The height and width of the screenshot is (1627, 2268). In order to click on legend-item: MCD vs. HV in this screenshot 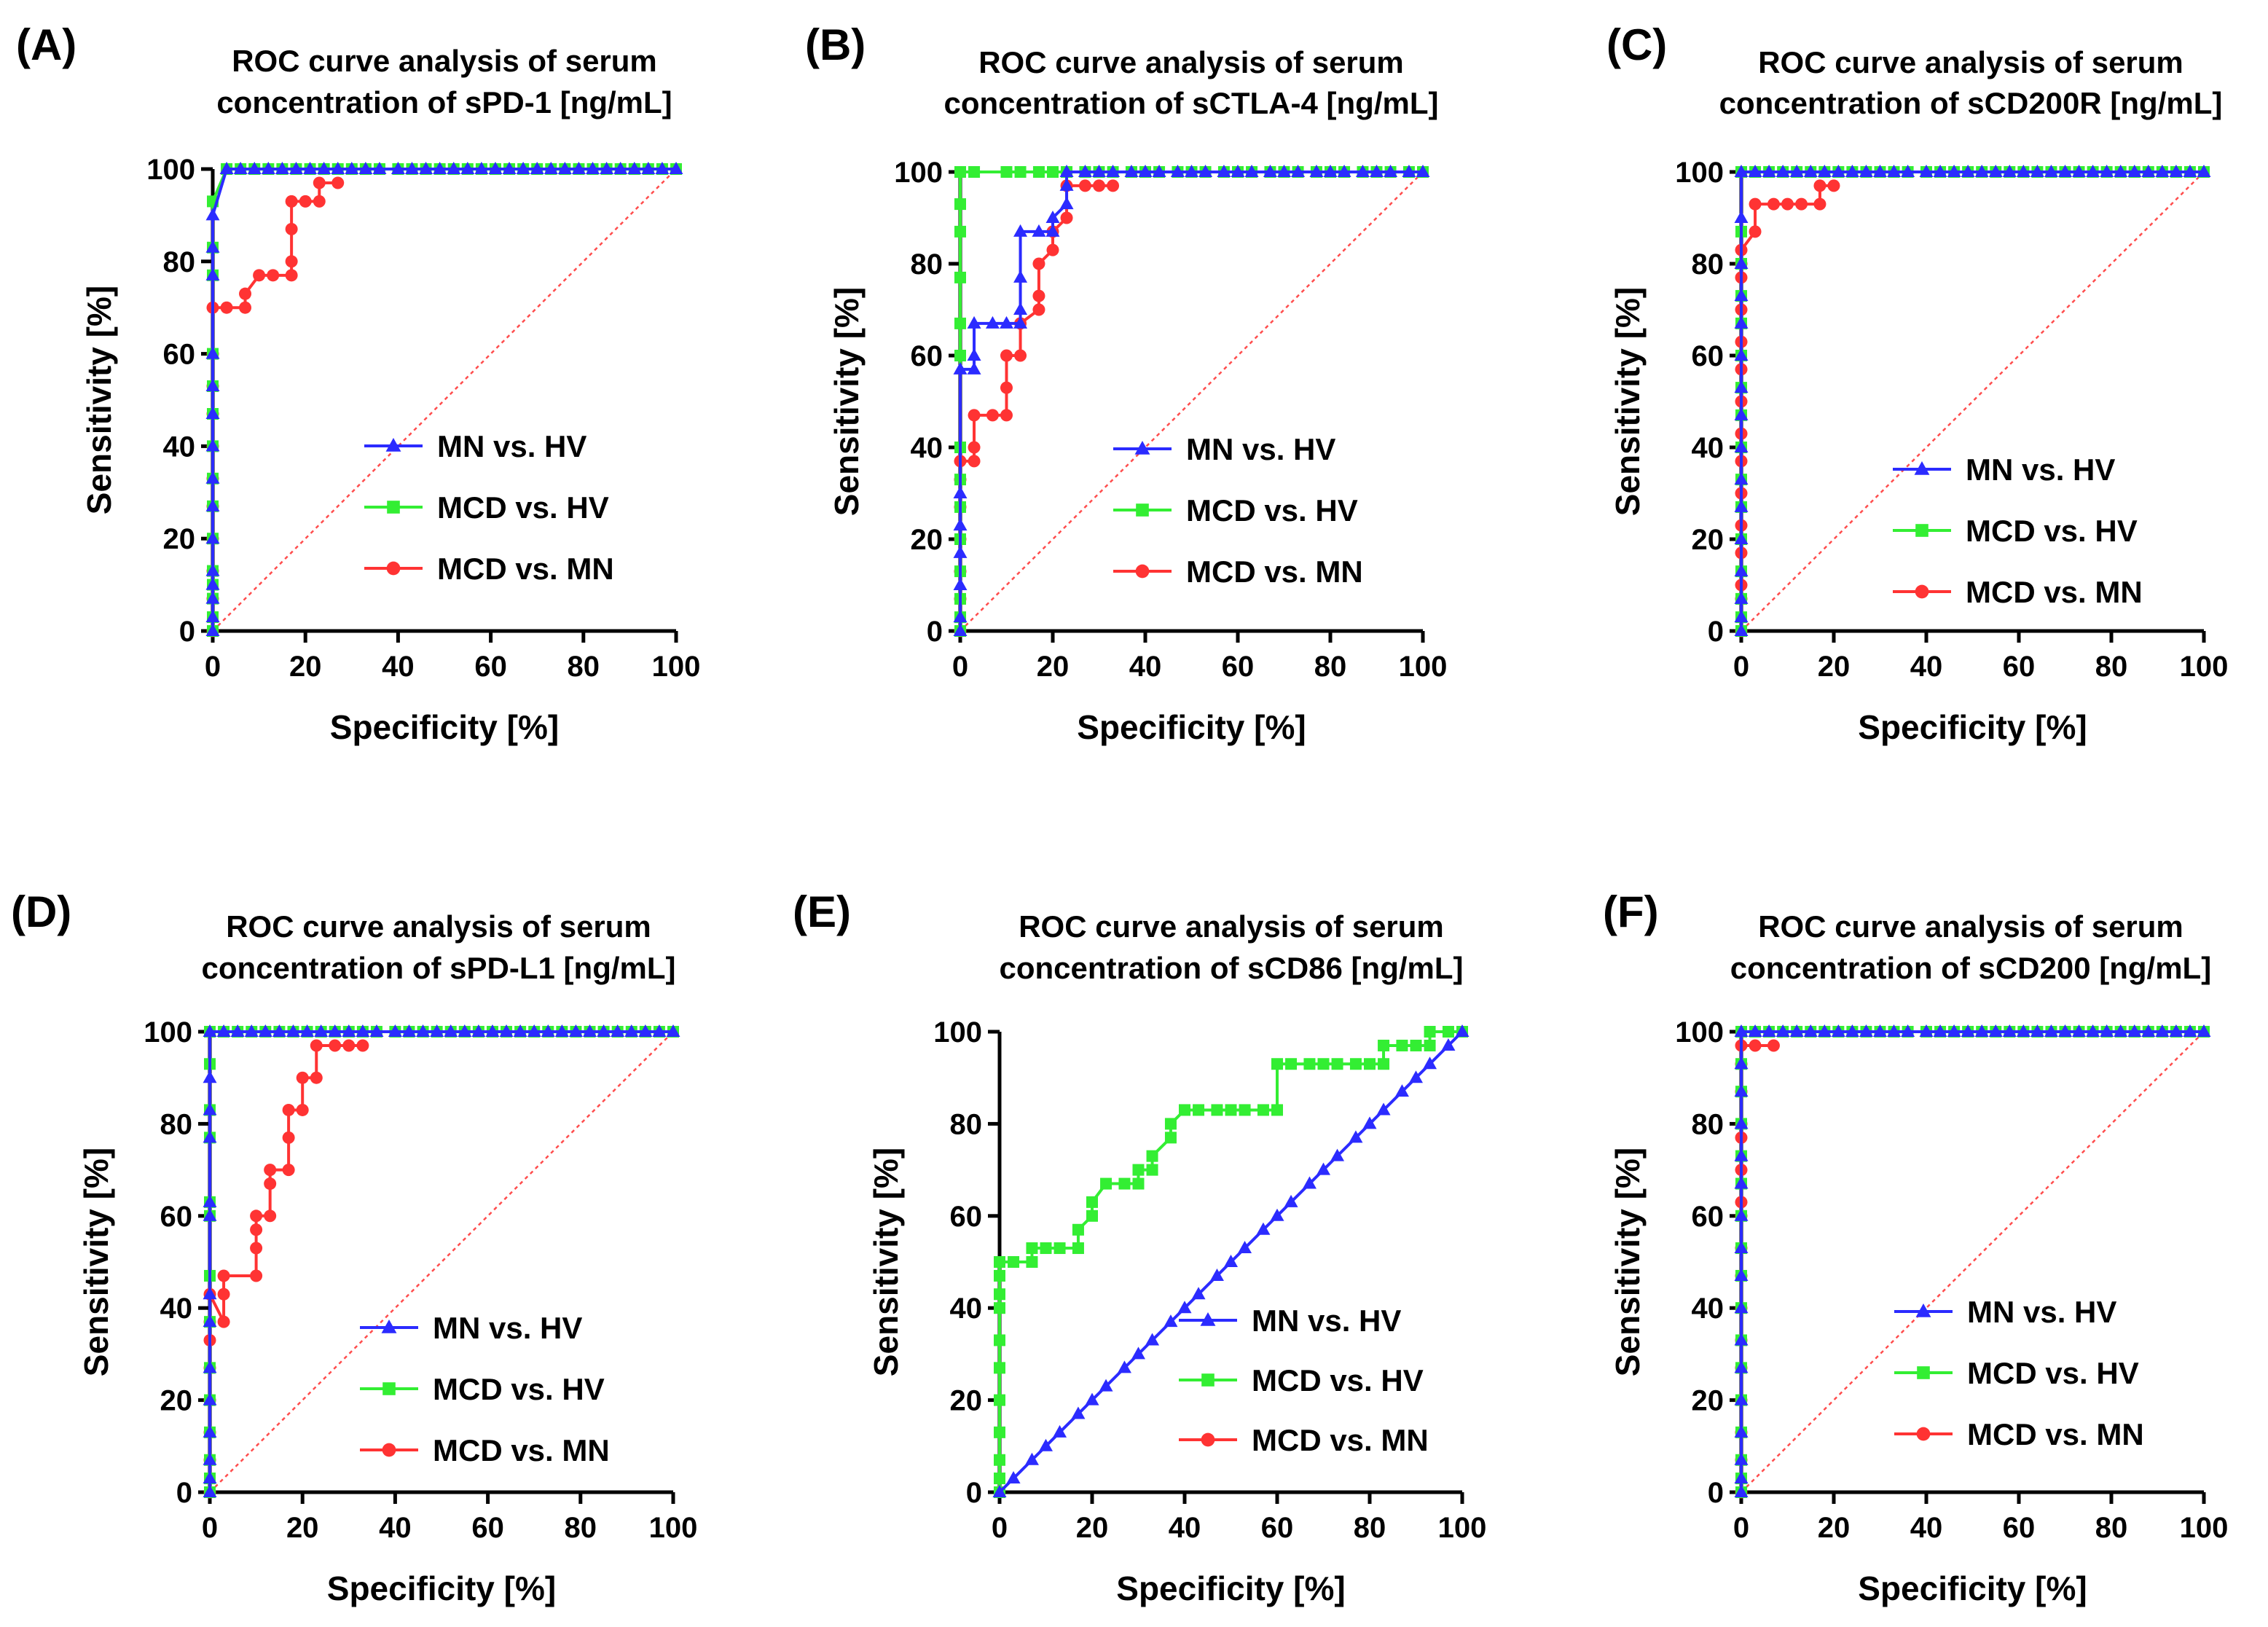, I will do `click(2015, 531)`.